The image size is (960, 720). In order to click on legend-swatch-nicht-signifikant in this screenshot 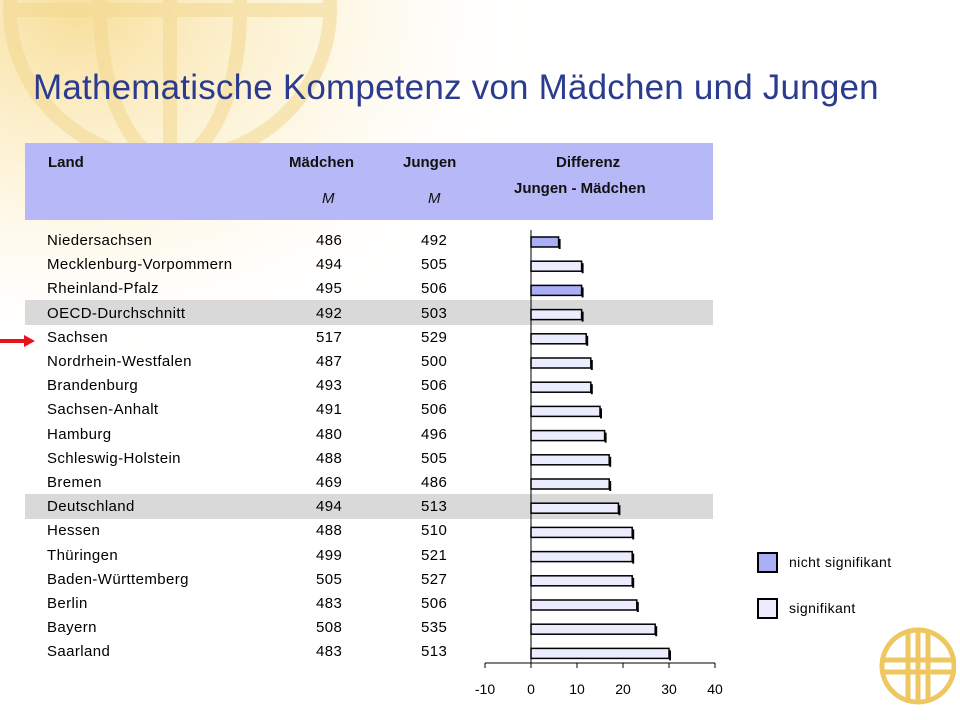, I will do `click(767, 562)`.